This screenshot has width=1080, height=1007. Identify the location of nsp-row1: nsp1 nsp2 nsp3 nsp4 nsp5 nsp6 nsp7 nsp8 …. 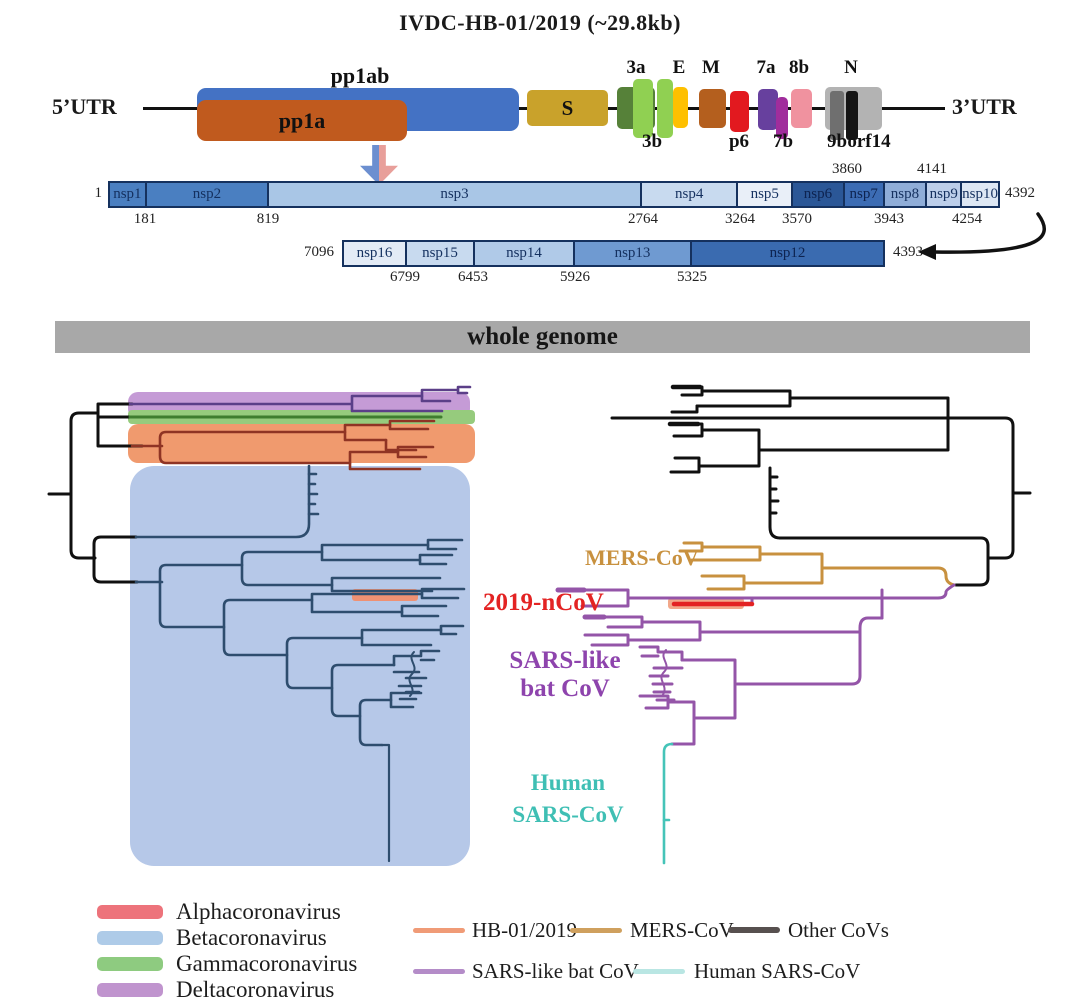
(554, 194).